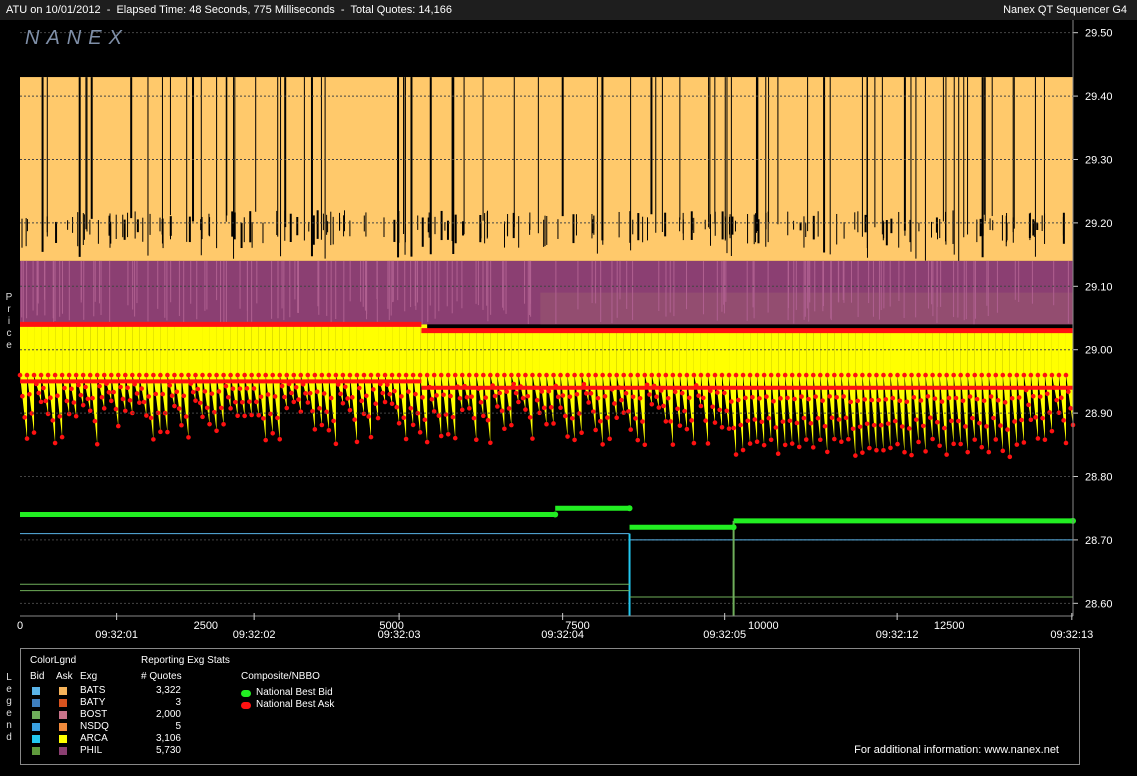 The height and width of the screenshot is (776, 1137). What do you see at coordinates (1099, 541) in the screenshot?
I see `y-tick-label: 28.70` at bounding box center [1099, 541].